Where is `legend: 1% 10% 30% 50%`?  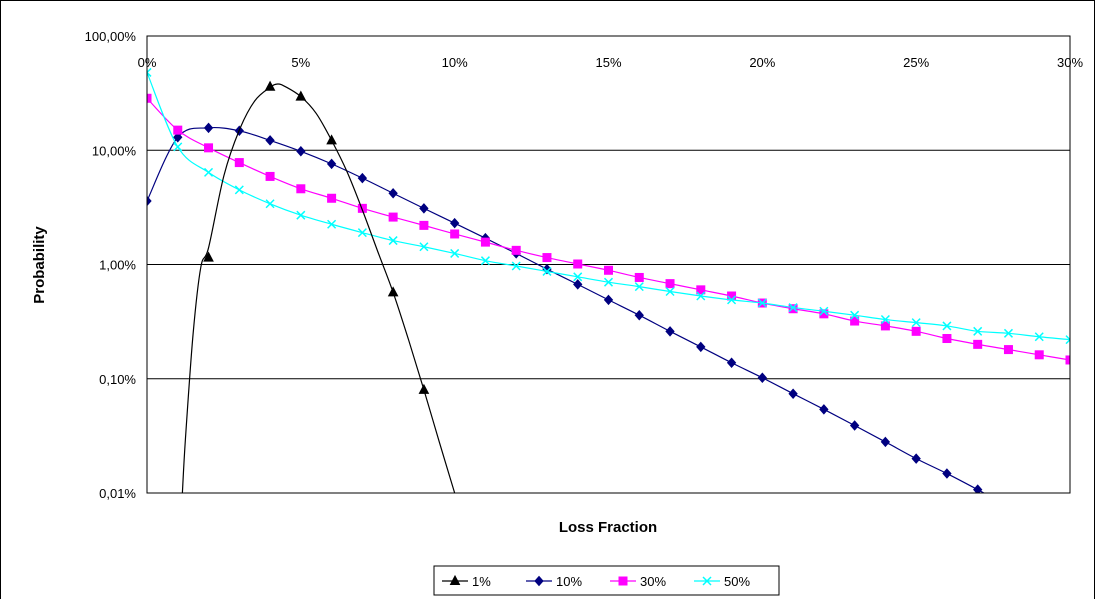 legend: 1% 10% 30% 50% is located at coordinates (606, 580).